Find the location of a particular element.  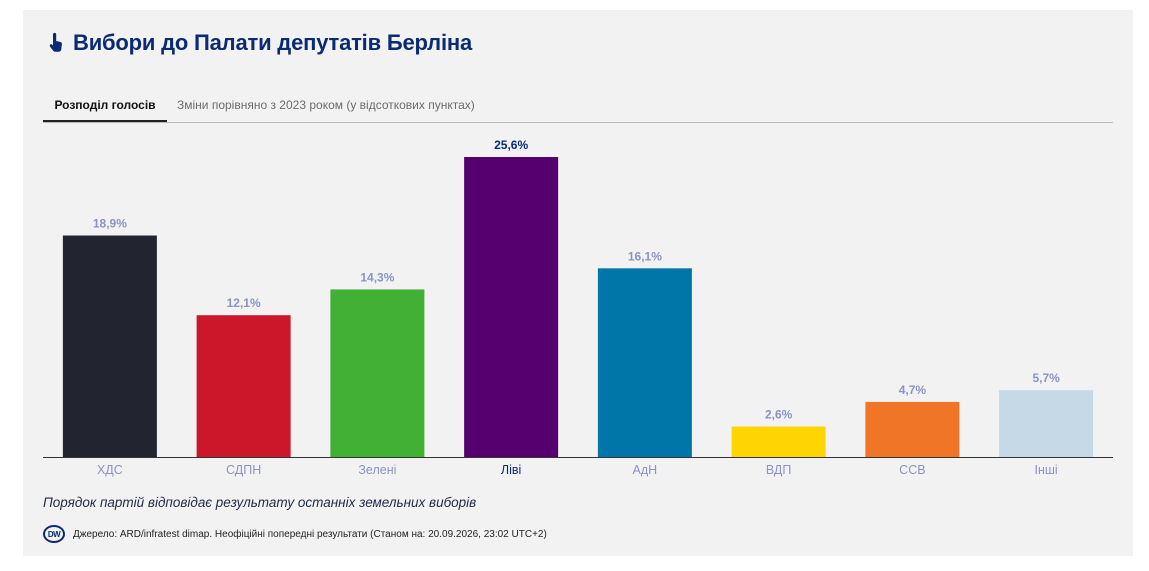

category-label-4: АдН is located at coordinates (645, 470).